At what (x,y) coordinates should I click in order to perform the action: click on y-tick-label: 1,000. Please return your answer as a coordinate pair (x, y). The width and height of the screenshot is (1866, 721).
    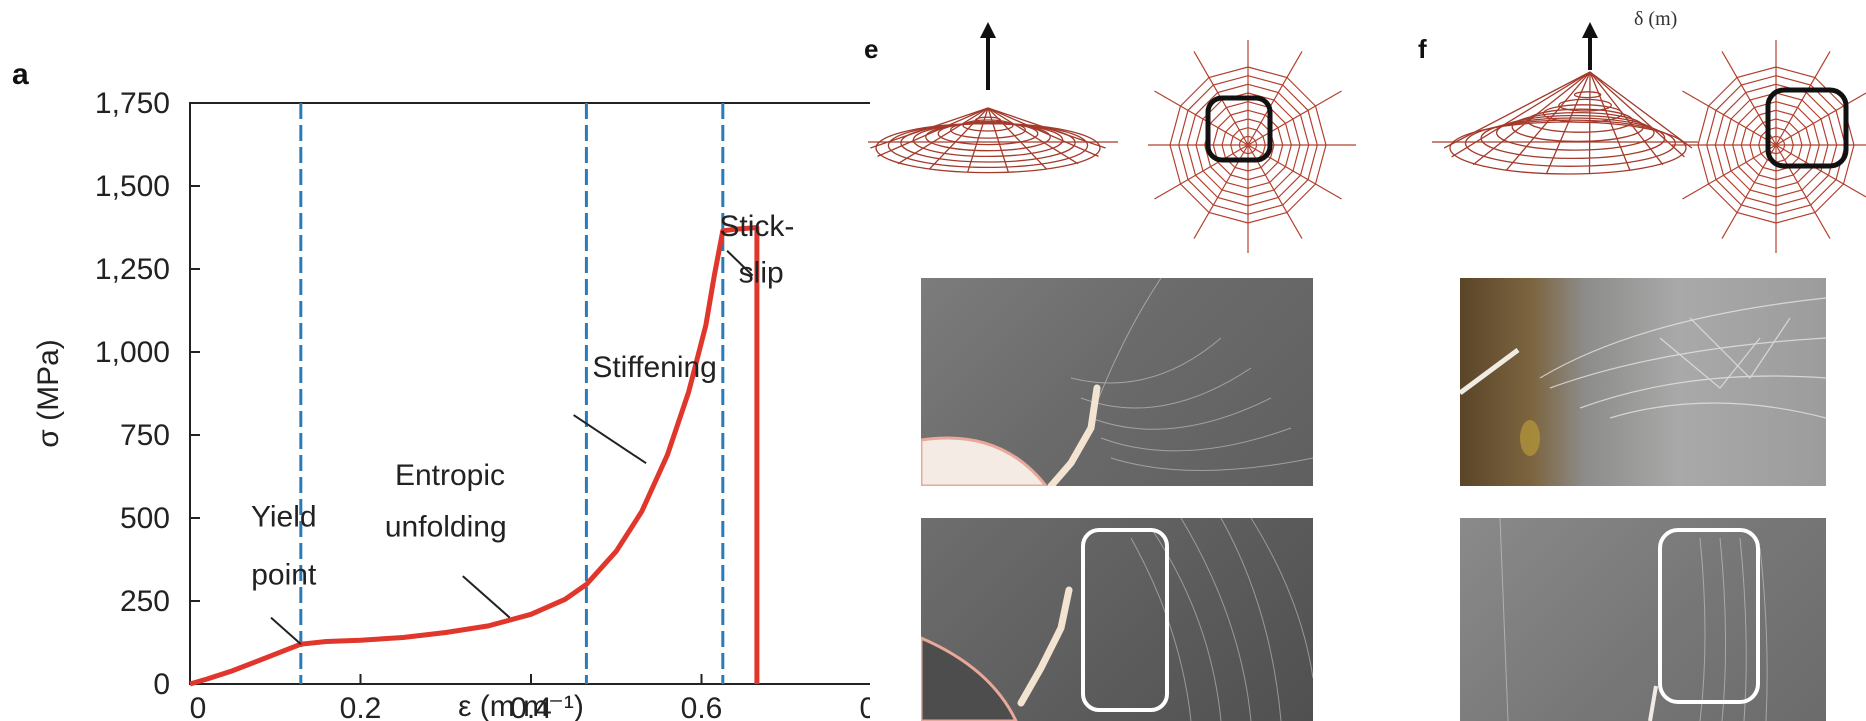
    Looking at the image, I should click on (132, 352).